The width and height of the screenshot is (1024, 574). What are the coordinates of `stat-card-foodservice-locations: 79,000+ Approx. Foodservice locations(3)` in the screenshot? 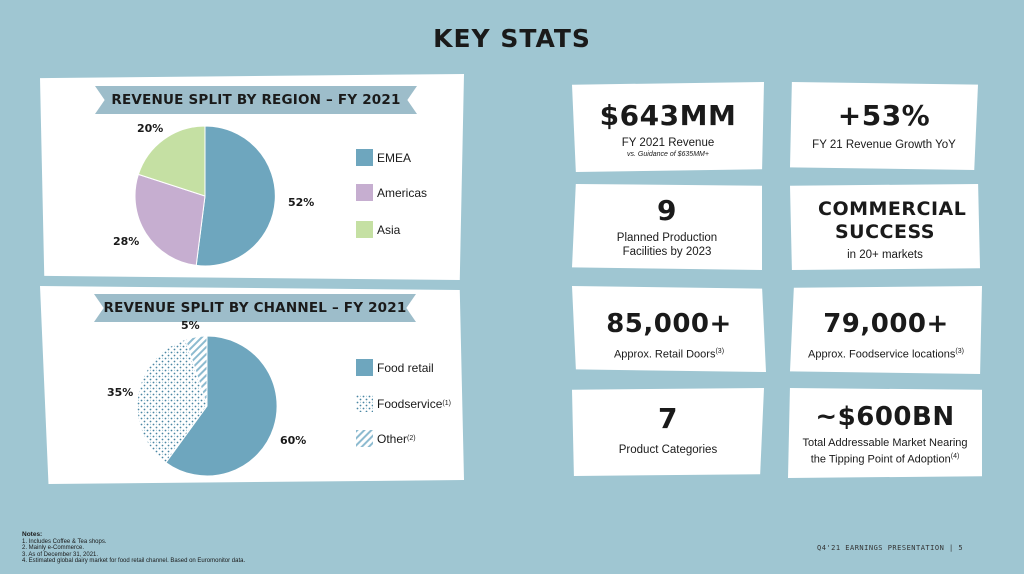 It's located at (886, 330).